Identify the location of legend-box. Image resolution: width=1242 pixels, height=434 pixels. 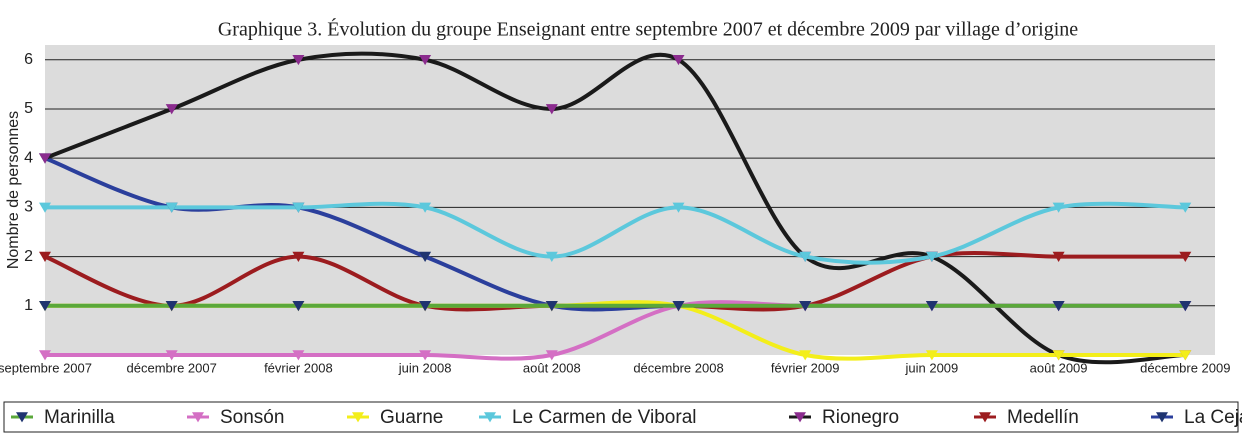
(621, 417).